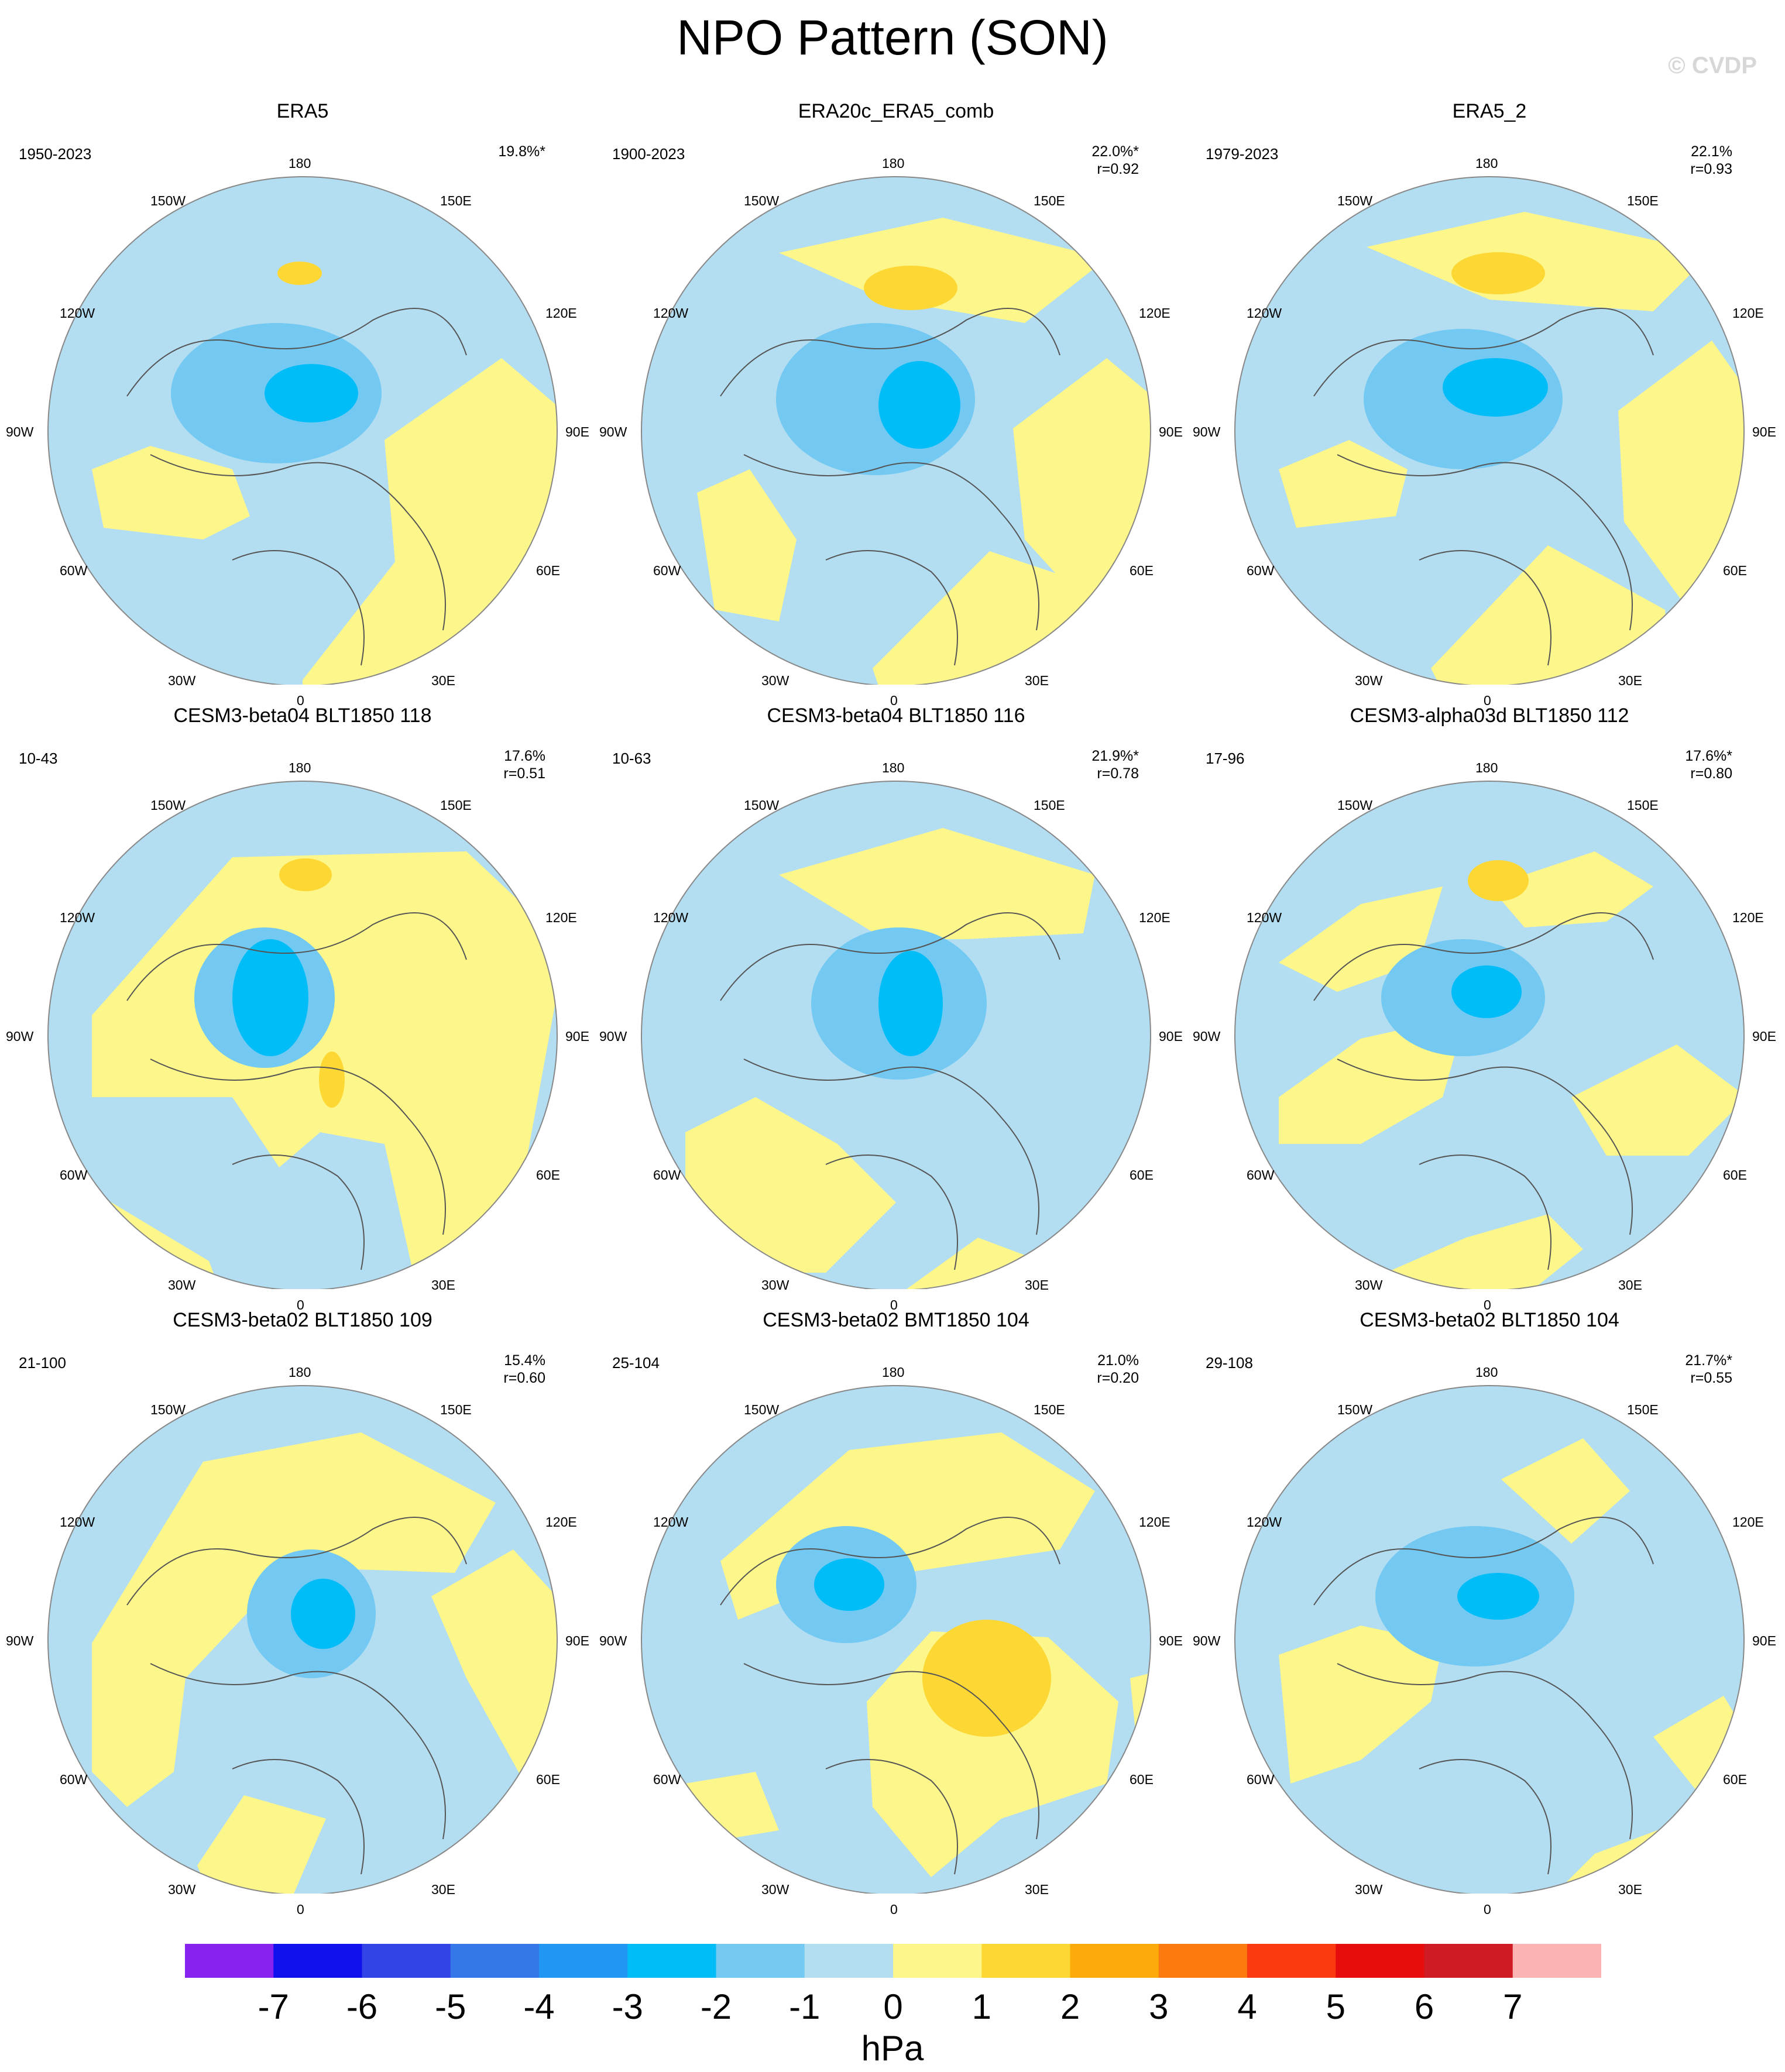  What do you see at coordinates (1230, 1363) in the screenshot?
I see `panel-period: 29-108` at bounding box center [1230, 1363].